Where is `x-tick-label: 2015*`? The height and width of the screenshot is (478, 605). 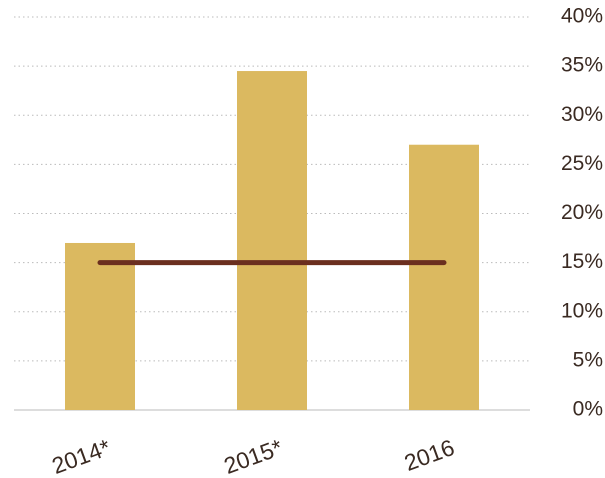
x-tick-label: 2015* is located at coordinates (252, 456).